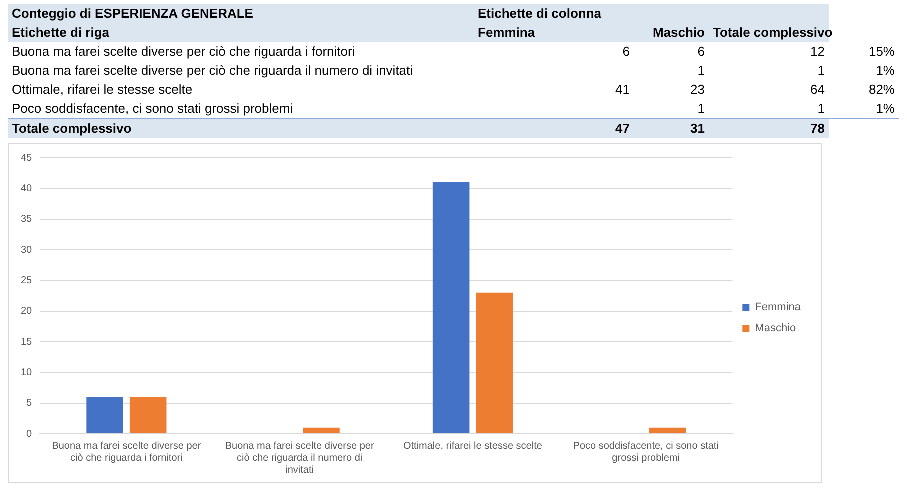 The width and height of the screenshot is (907, 502). What do you see at coordinates (241, 32) in the screenshot?
I see `text: Etichette di riga` at bounding box center [241, 32].